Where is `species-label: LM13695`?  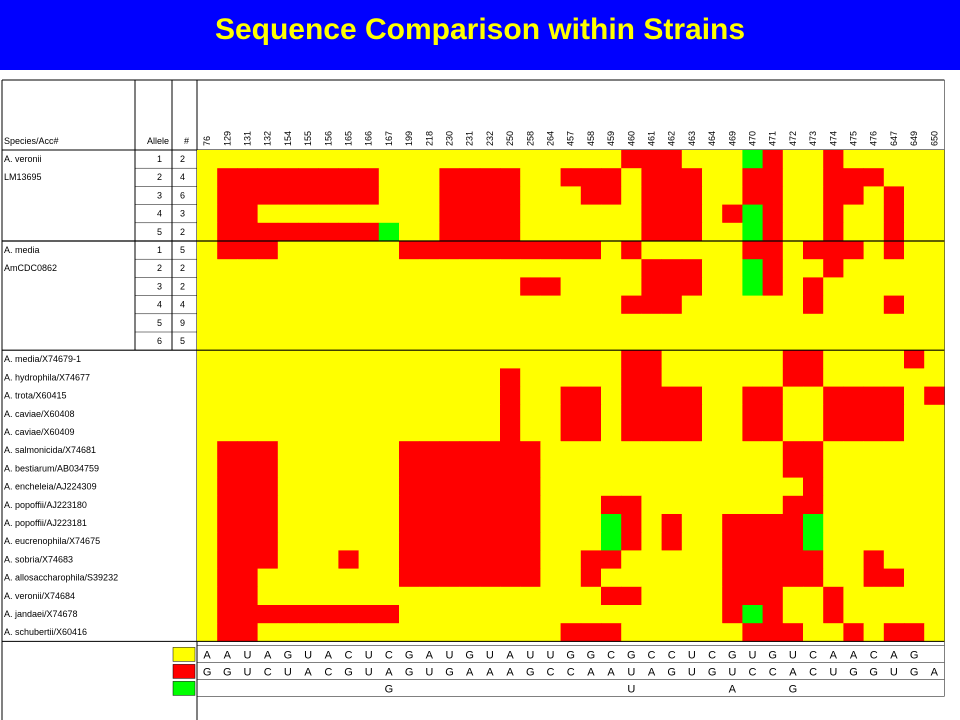 species-label: LM13695 is located at coordinates (23, 177).